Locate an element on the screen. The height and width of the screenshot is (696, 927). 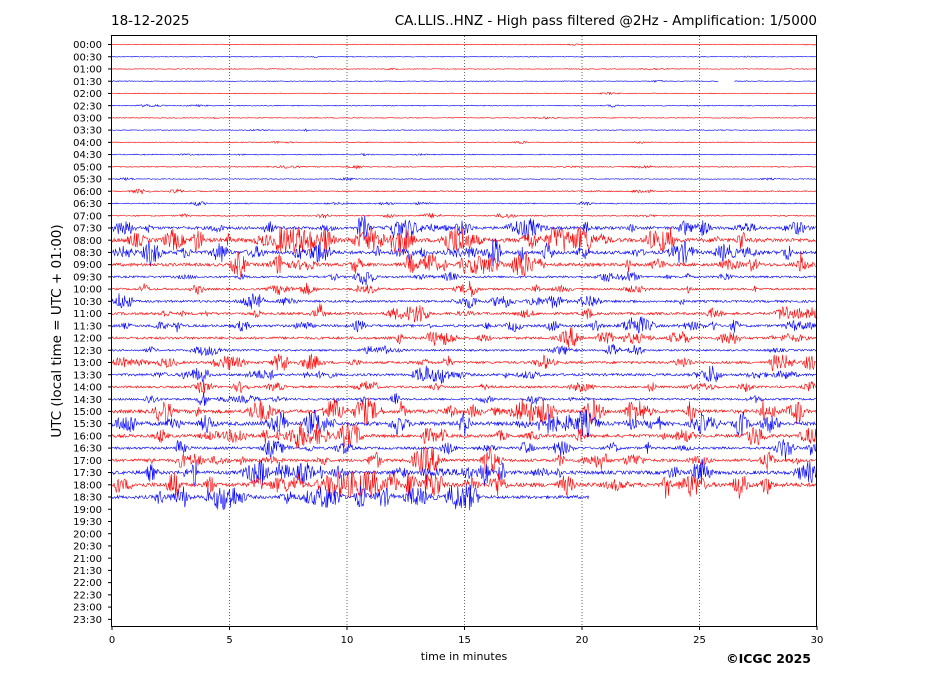
y-tick-label: 09:00 is located at coordinates (87, 265).